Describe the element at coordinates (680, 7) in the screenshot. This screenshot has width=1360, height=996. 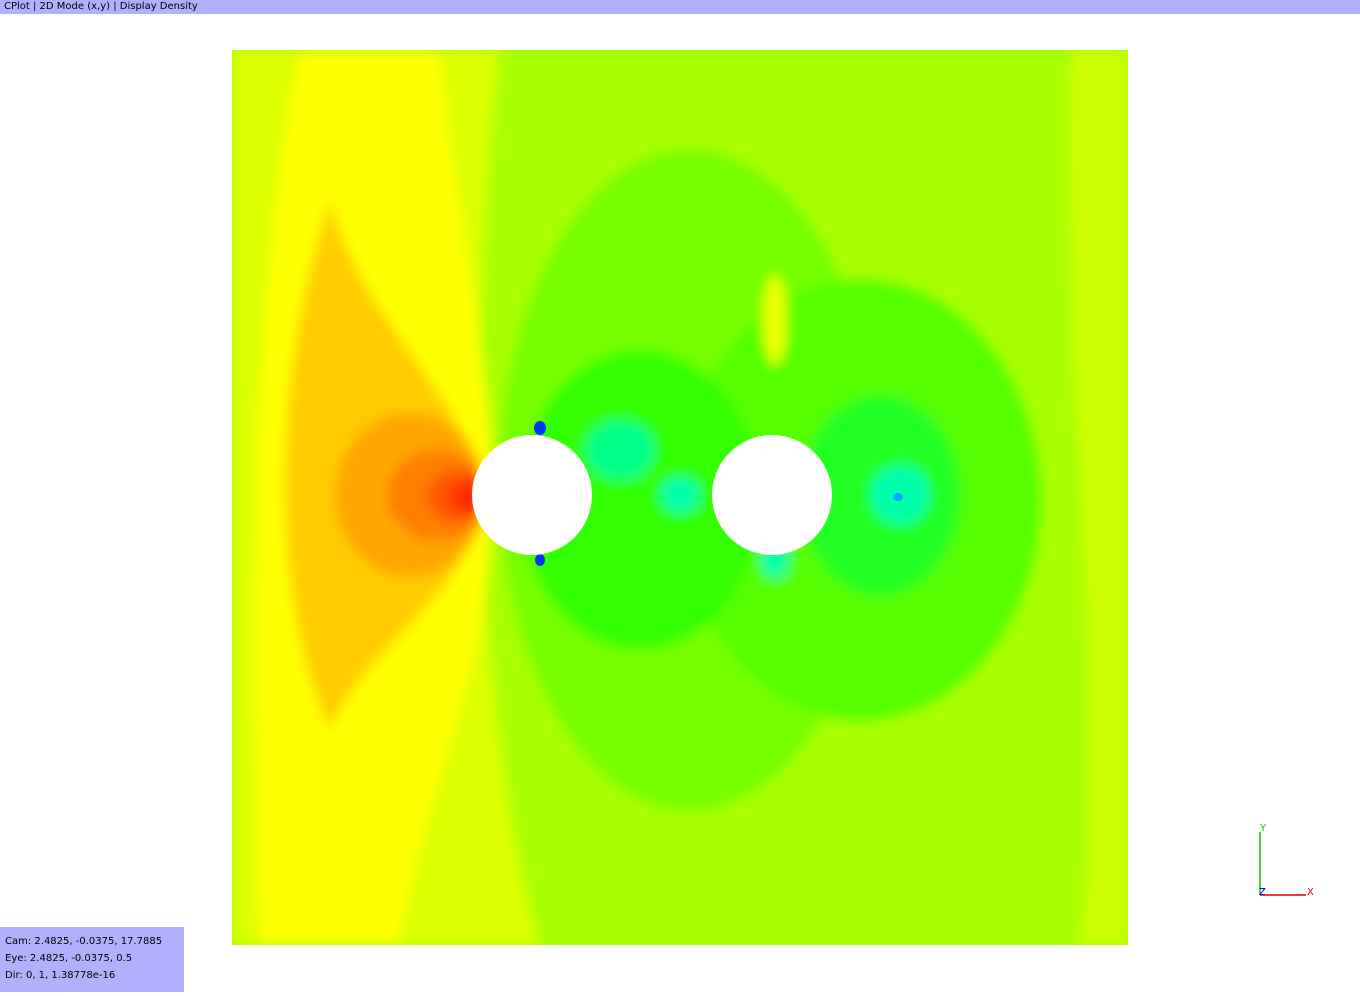
I see `title-bar: CPlot | 2D Mode (x,y) | Display Density` at that location.